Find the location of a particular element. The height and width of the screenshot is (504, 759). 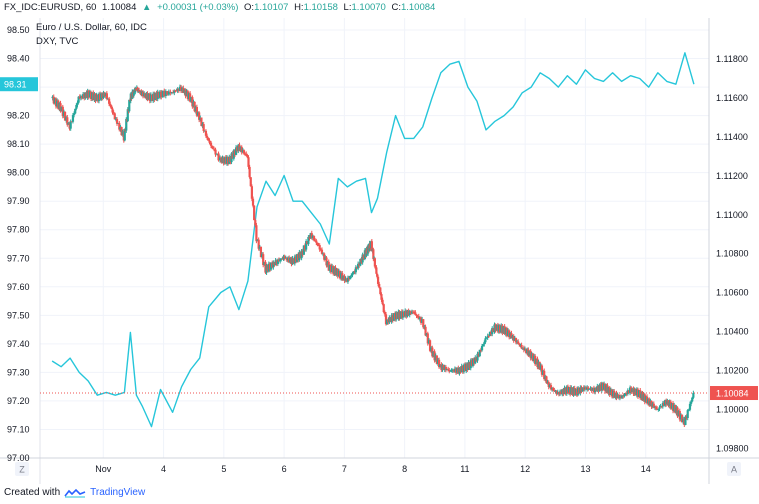

current-price-label: 1.10084 is located at coordinates (732, 394).